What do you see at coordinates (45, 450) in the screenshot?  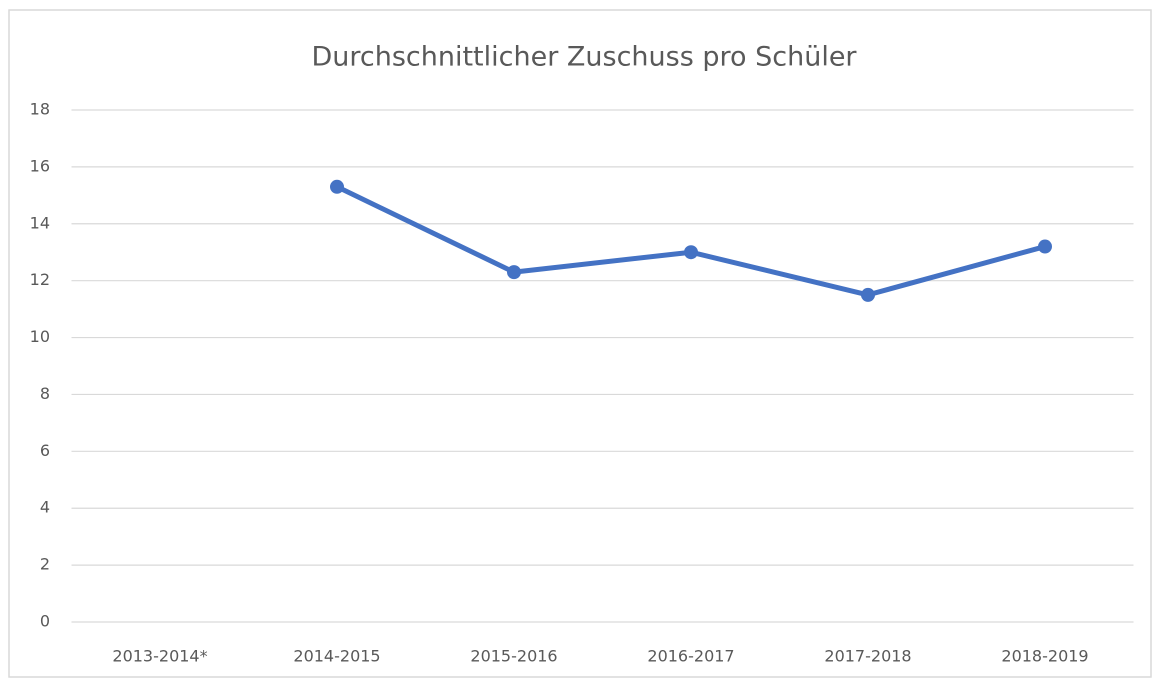 I see `y-tick-label: 6` at bounding box center [45, 450].